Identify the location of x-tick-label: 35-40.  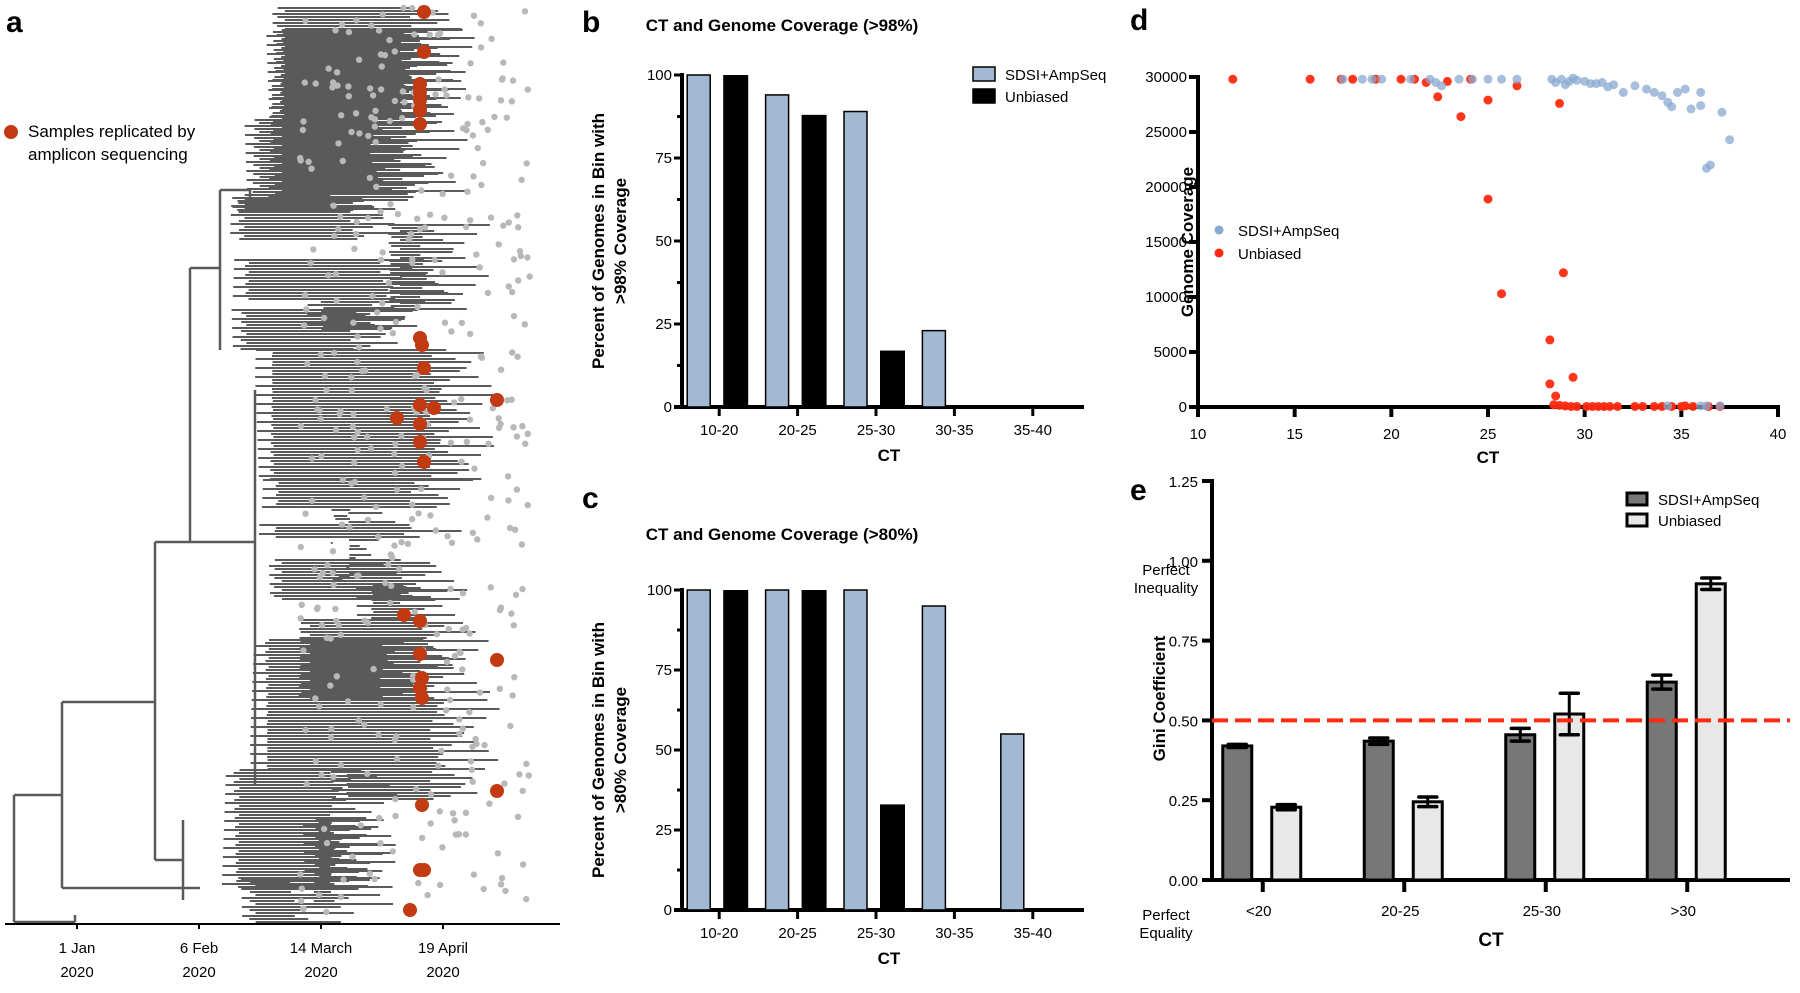
(1033, 430).